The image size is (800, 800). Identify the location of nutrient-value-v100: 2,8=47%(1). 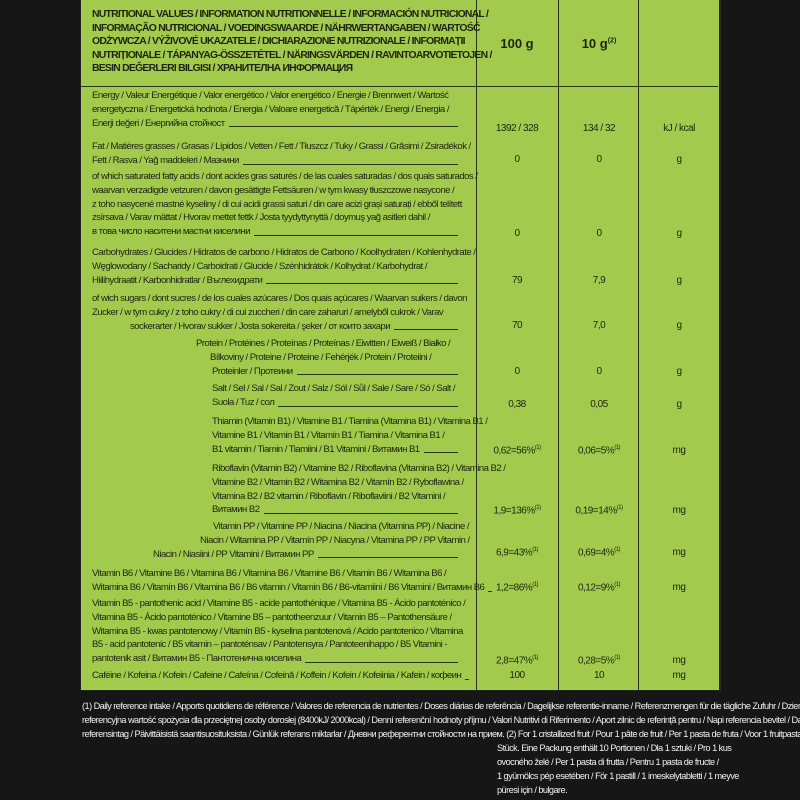
(517, 660).